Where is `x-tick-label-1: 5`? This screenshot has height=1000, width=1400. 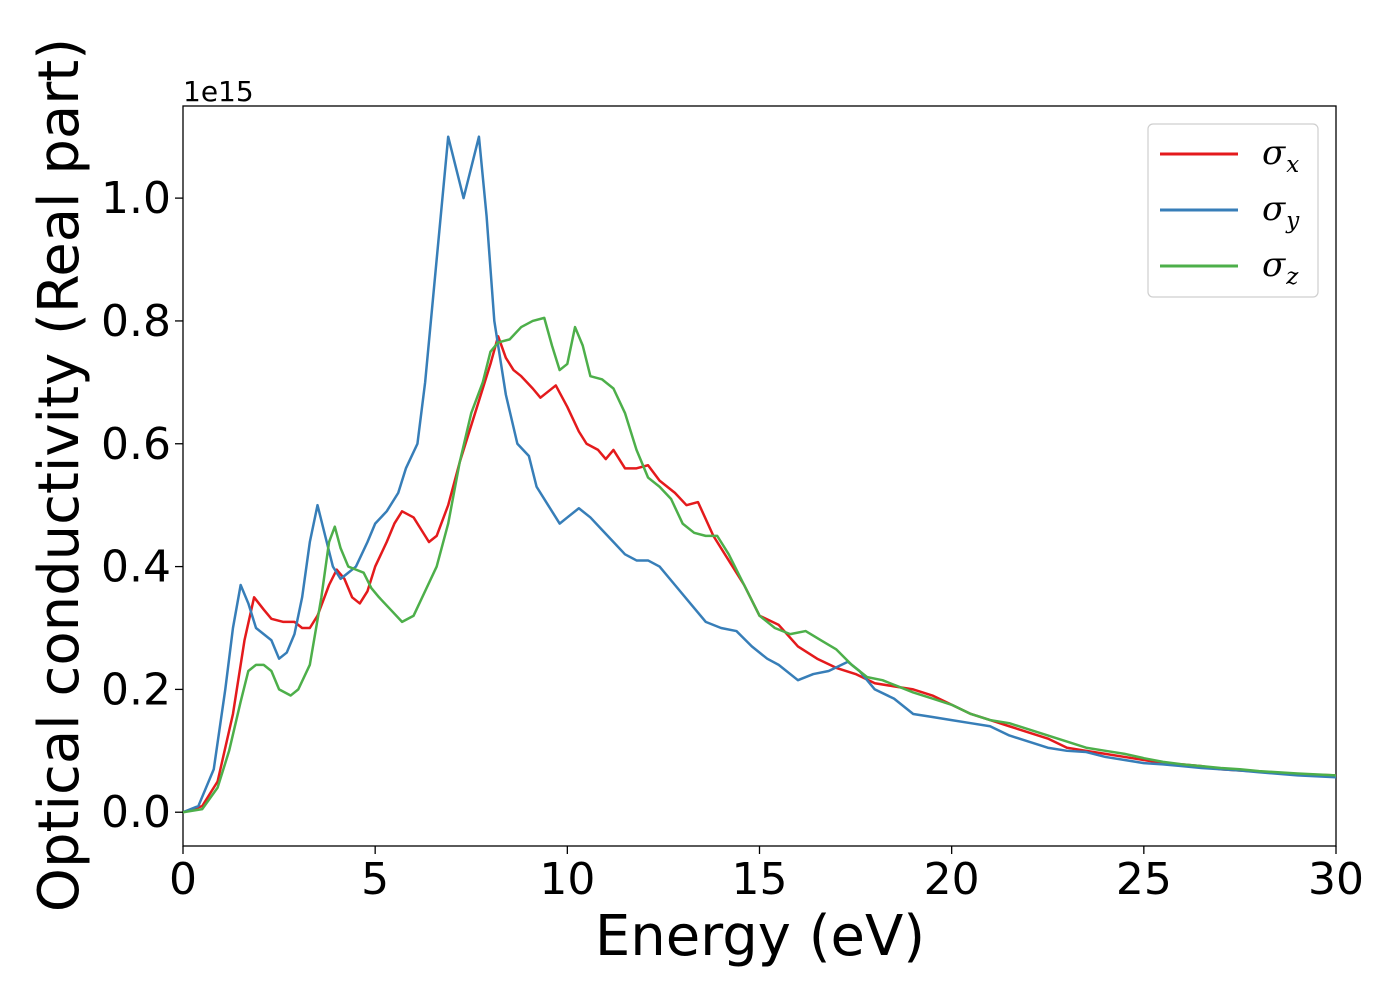 x-tick-label-1: 5 is located at coordinates (375, 879).